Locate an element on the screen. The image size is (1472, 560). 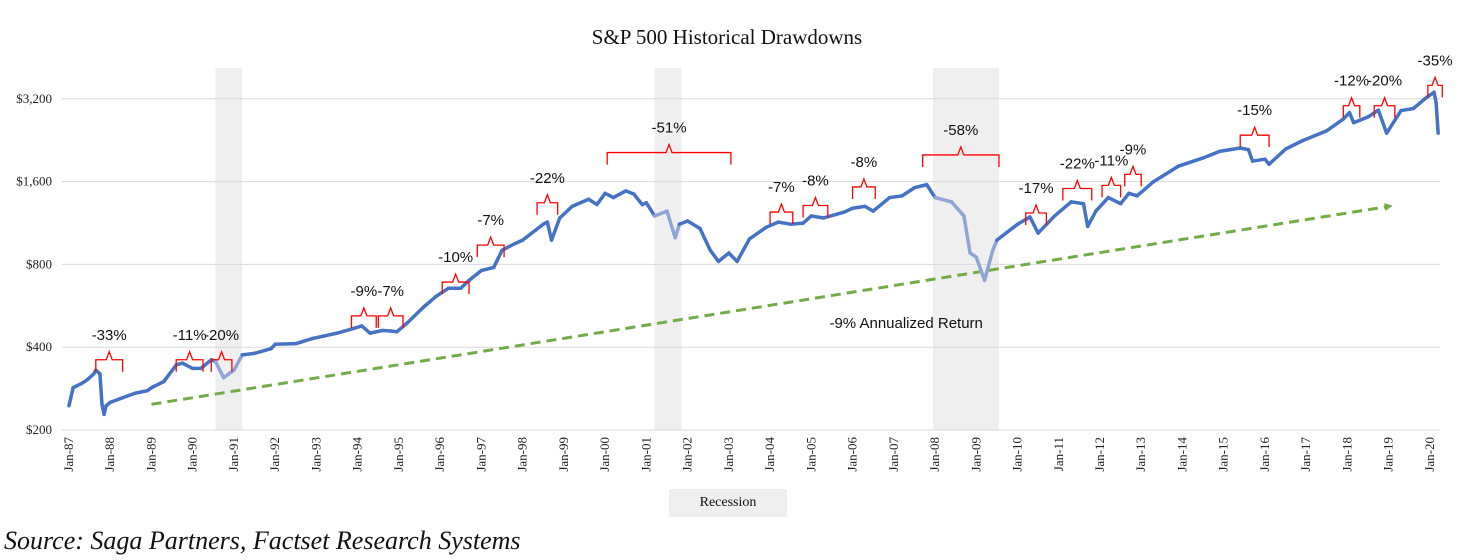
x-tick-label: Jan-11 is located at coordinates (1058, 454).